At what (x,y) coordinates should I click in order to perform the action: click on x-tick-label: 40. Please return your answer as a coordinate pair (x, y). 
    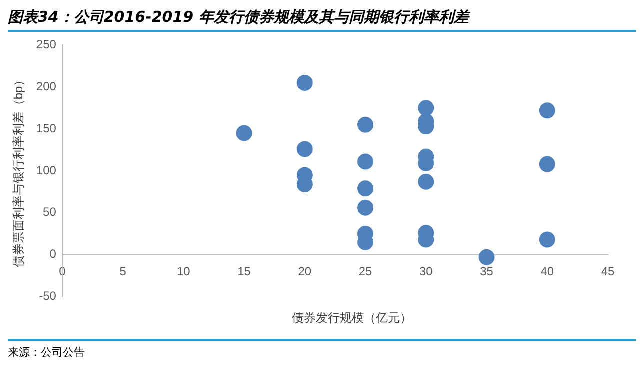
    Looking at the image, I should click on (547, 271).